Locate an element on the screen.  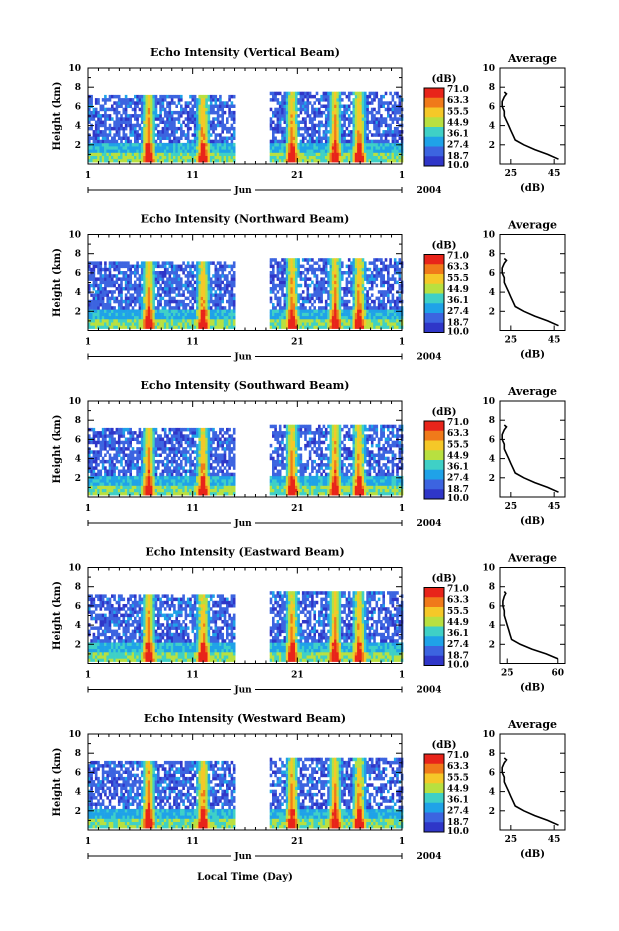
profile-y-label: 2 is located at coordinates (492, 645).